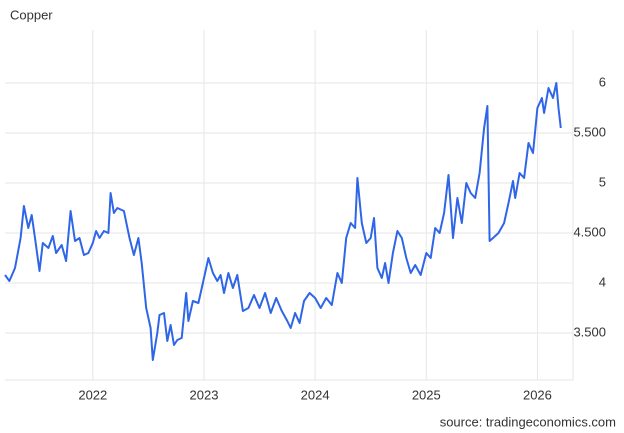 This screenshot has width=624, height=433. I want to click on y-tick-label: 4, so click(602, 281).